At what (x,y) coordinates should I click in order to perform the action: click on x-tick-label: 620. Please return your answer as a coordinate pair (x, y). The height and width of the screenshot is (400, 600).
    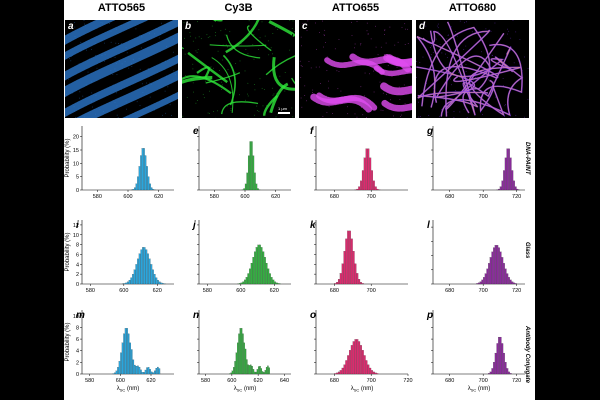
    Looking at the image, I should click on (157, 291).